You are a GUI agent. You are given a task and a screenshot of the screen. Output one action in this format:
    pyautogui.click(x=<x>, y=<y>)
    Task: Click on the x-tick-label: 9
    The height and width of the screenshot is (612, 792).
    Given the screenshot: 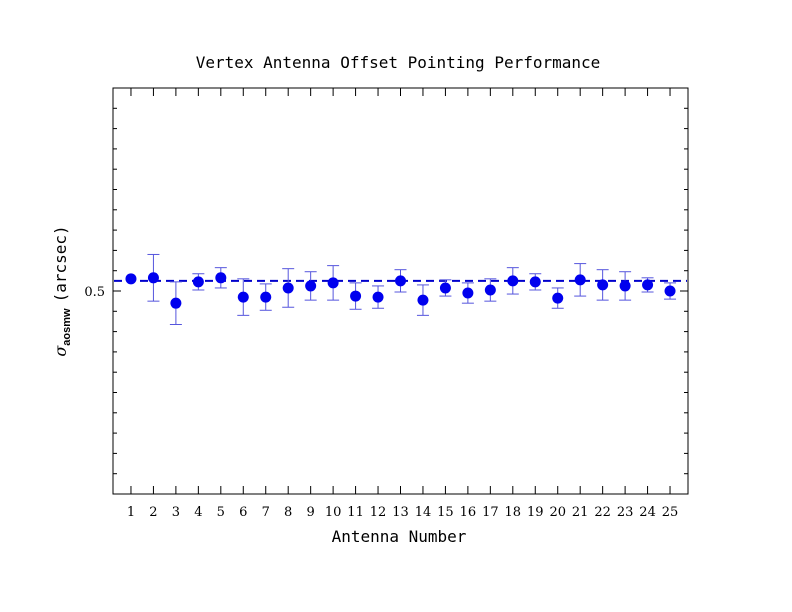 What is the action you would take?
    pyautogui.click(x=311, y=512)
    